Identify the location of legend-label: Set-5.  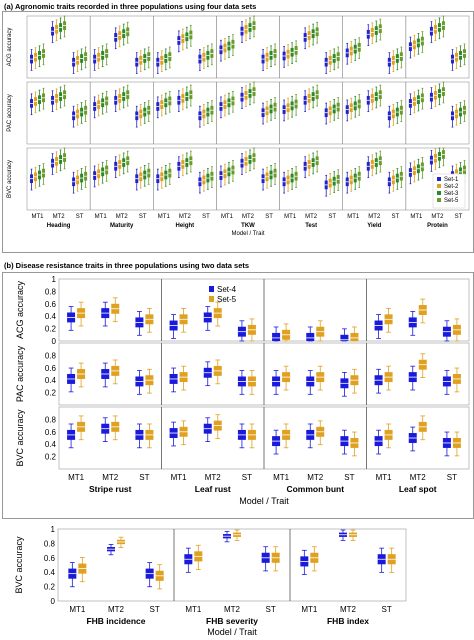
(227, 299).